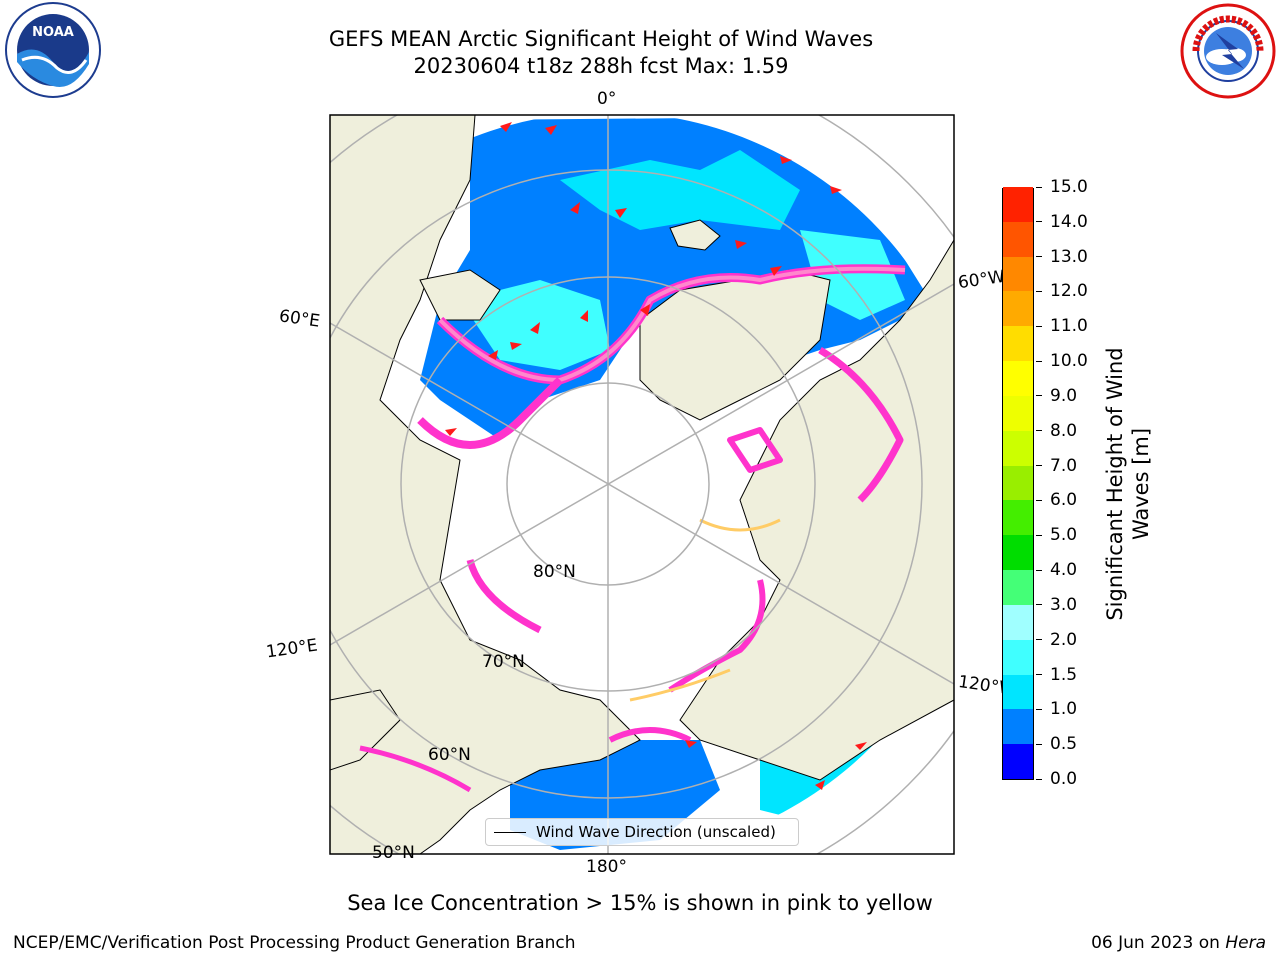 Image resolution: width=1280 pixels, height=960 pixels. What do you see at coordinates (393, 853) in the screenshot?
I see `lat-label-50n: 50°N` at bounding box center [393, 853].